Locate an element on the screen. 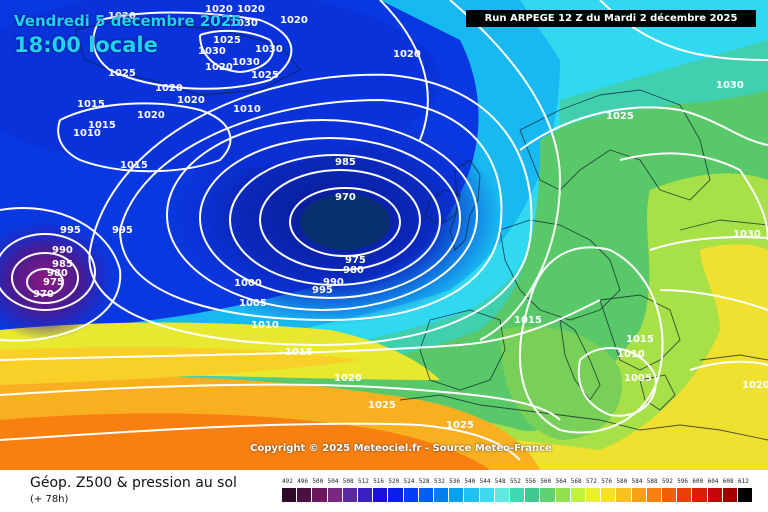 This screenshot has height=512, width=768. scale-label: 560 is located at coordinates (546, 481).